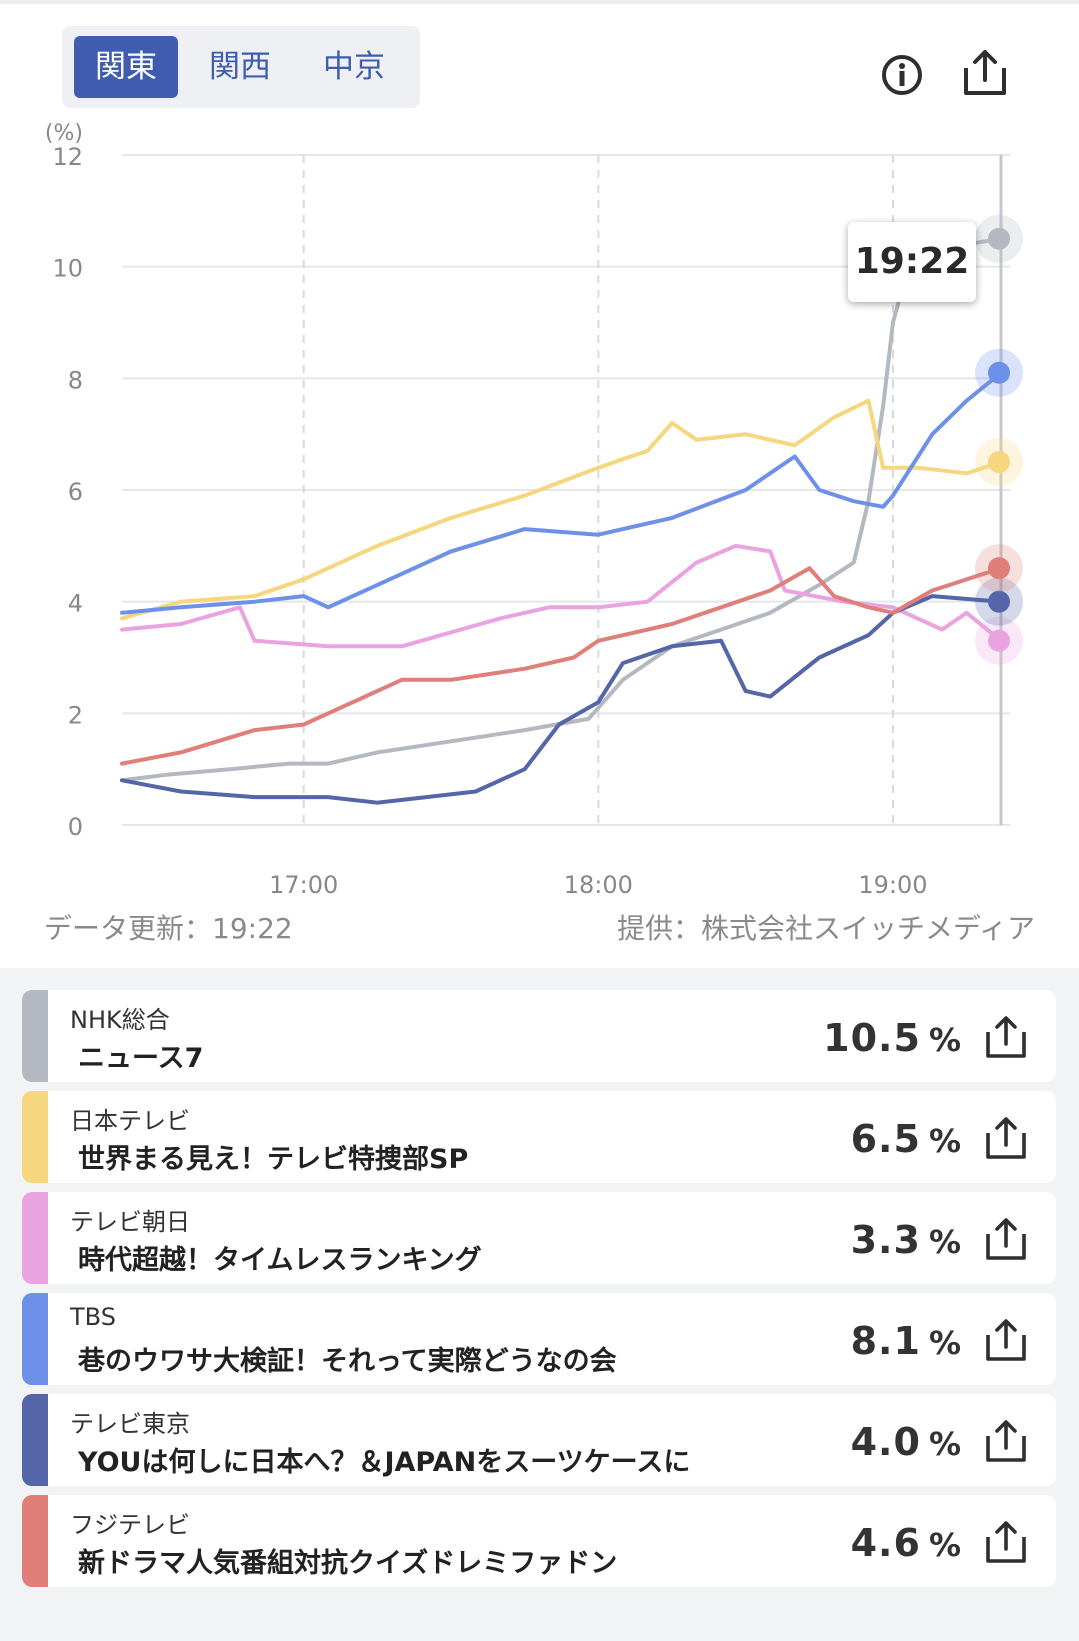 The height and width of the screenshot is (1641, 1079). What do you see at coordinates (384, 1462) in the screenshot?
I see `program-title: YOUは何しに日本へ？＆JAPANをスーツケースに` at bounding box center [384, 1462].